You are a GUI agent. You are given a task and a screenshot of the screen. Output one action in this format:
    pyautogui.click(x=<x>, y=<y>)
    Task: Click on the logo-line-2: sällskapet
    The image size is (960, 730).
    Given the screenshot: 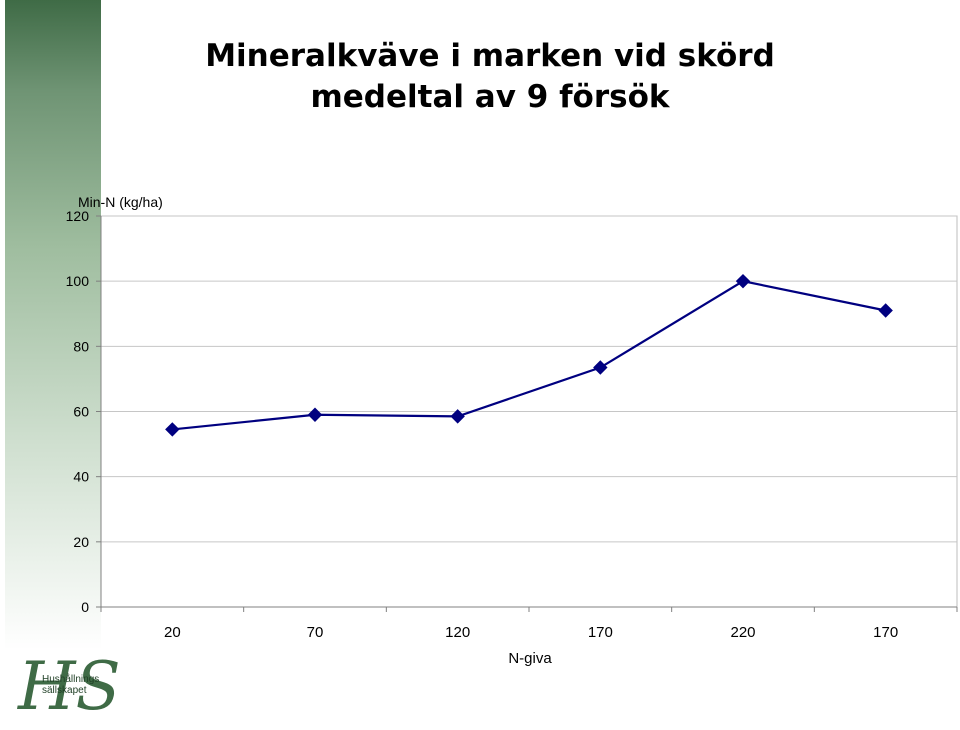 What is the action you would take?
    pyautogui.click(x=64, y=690)
    